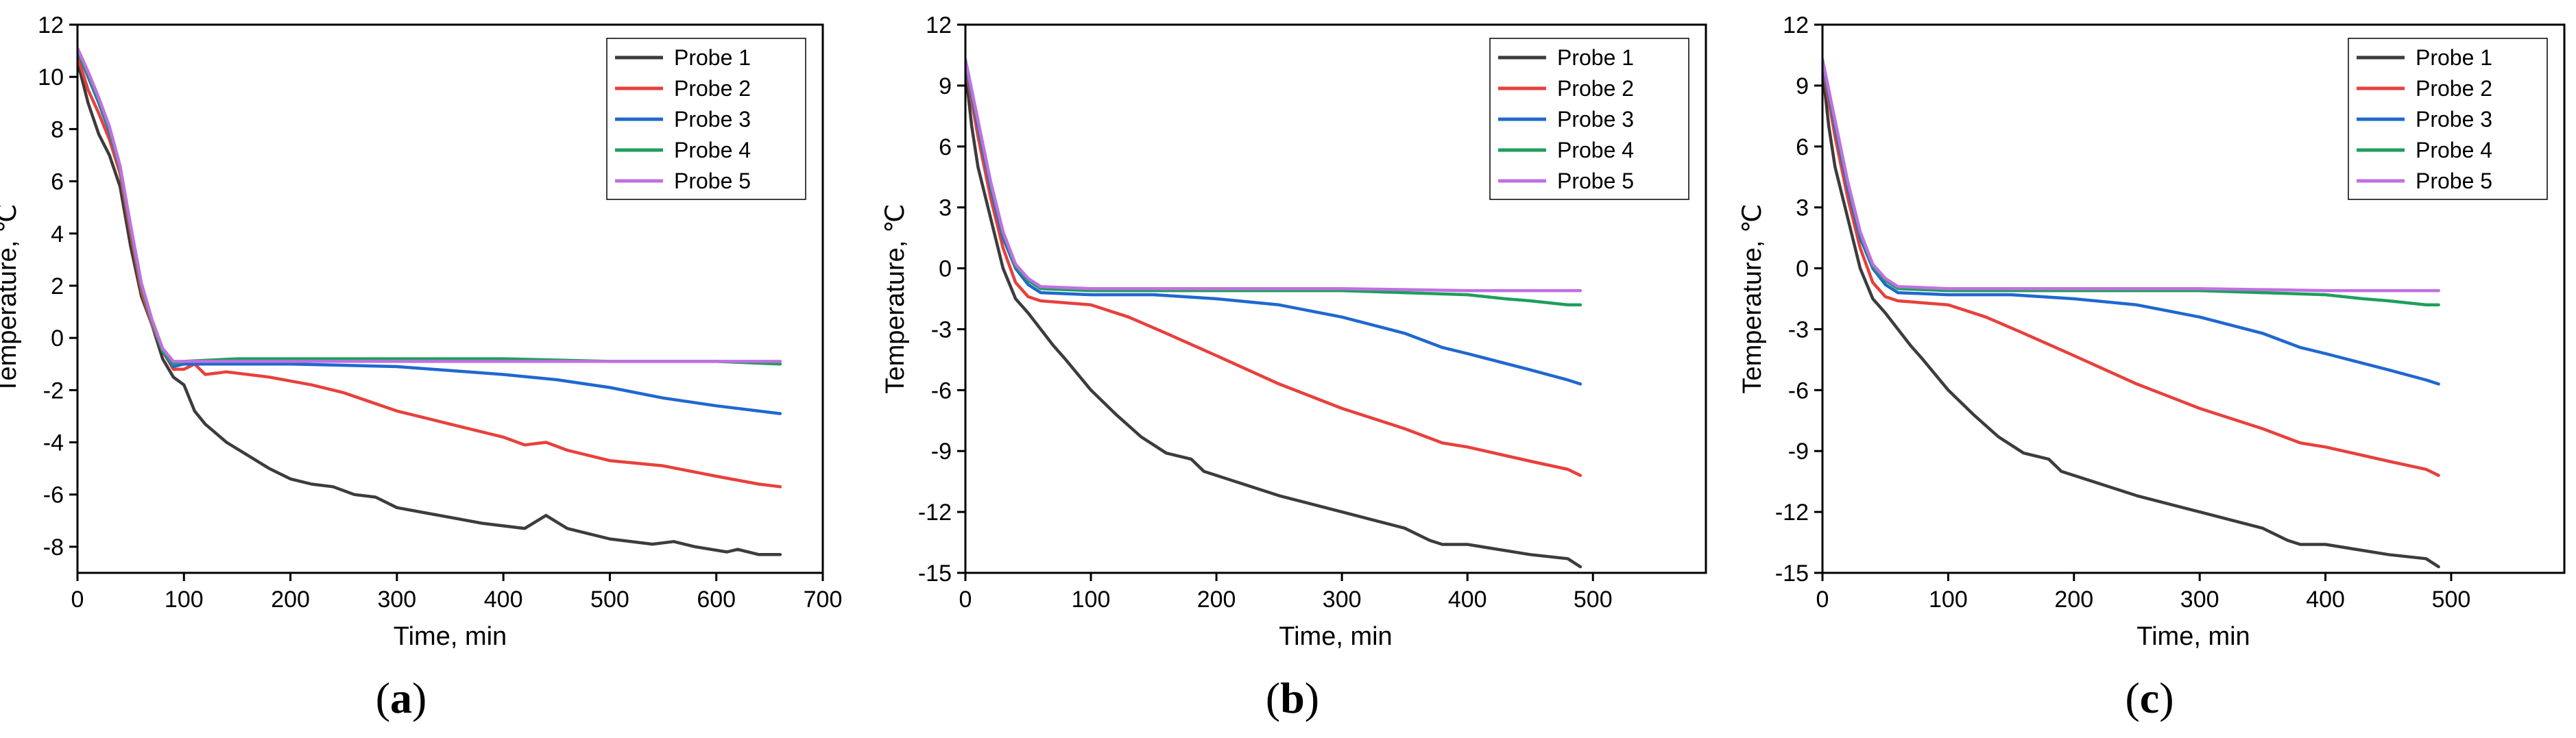  I want to click on y-tick-label: 8, so click(58, 129).